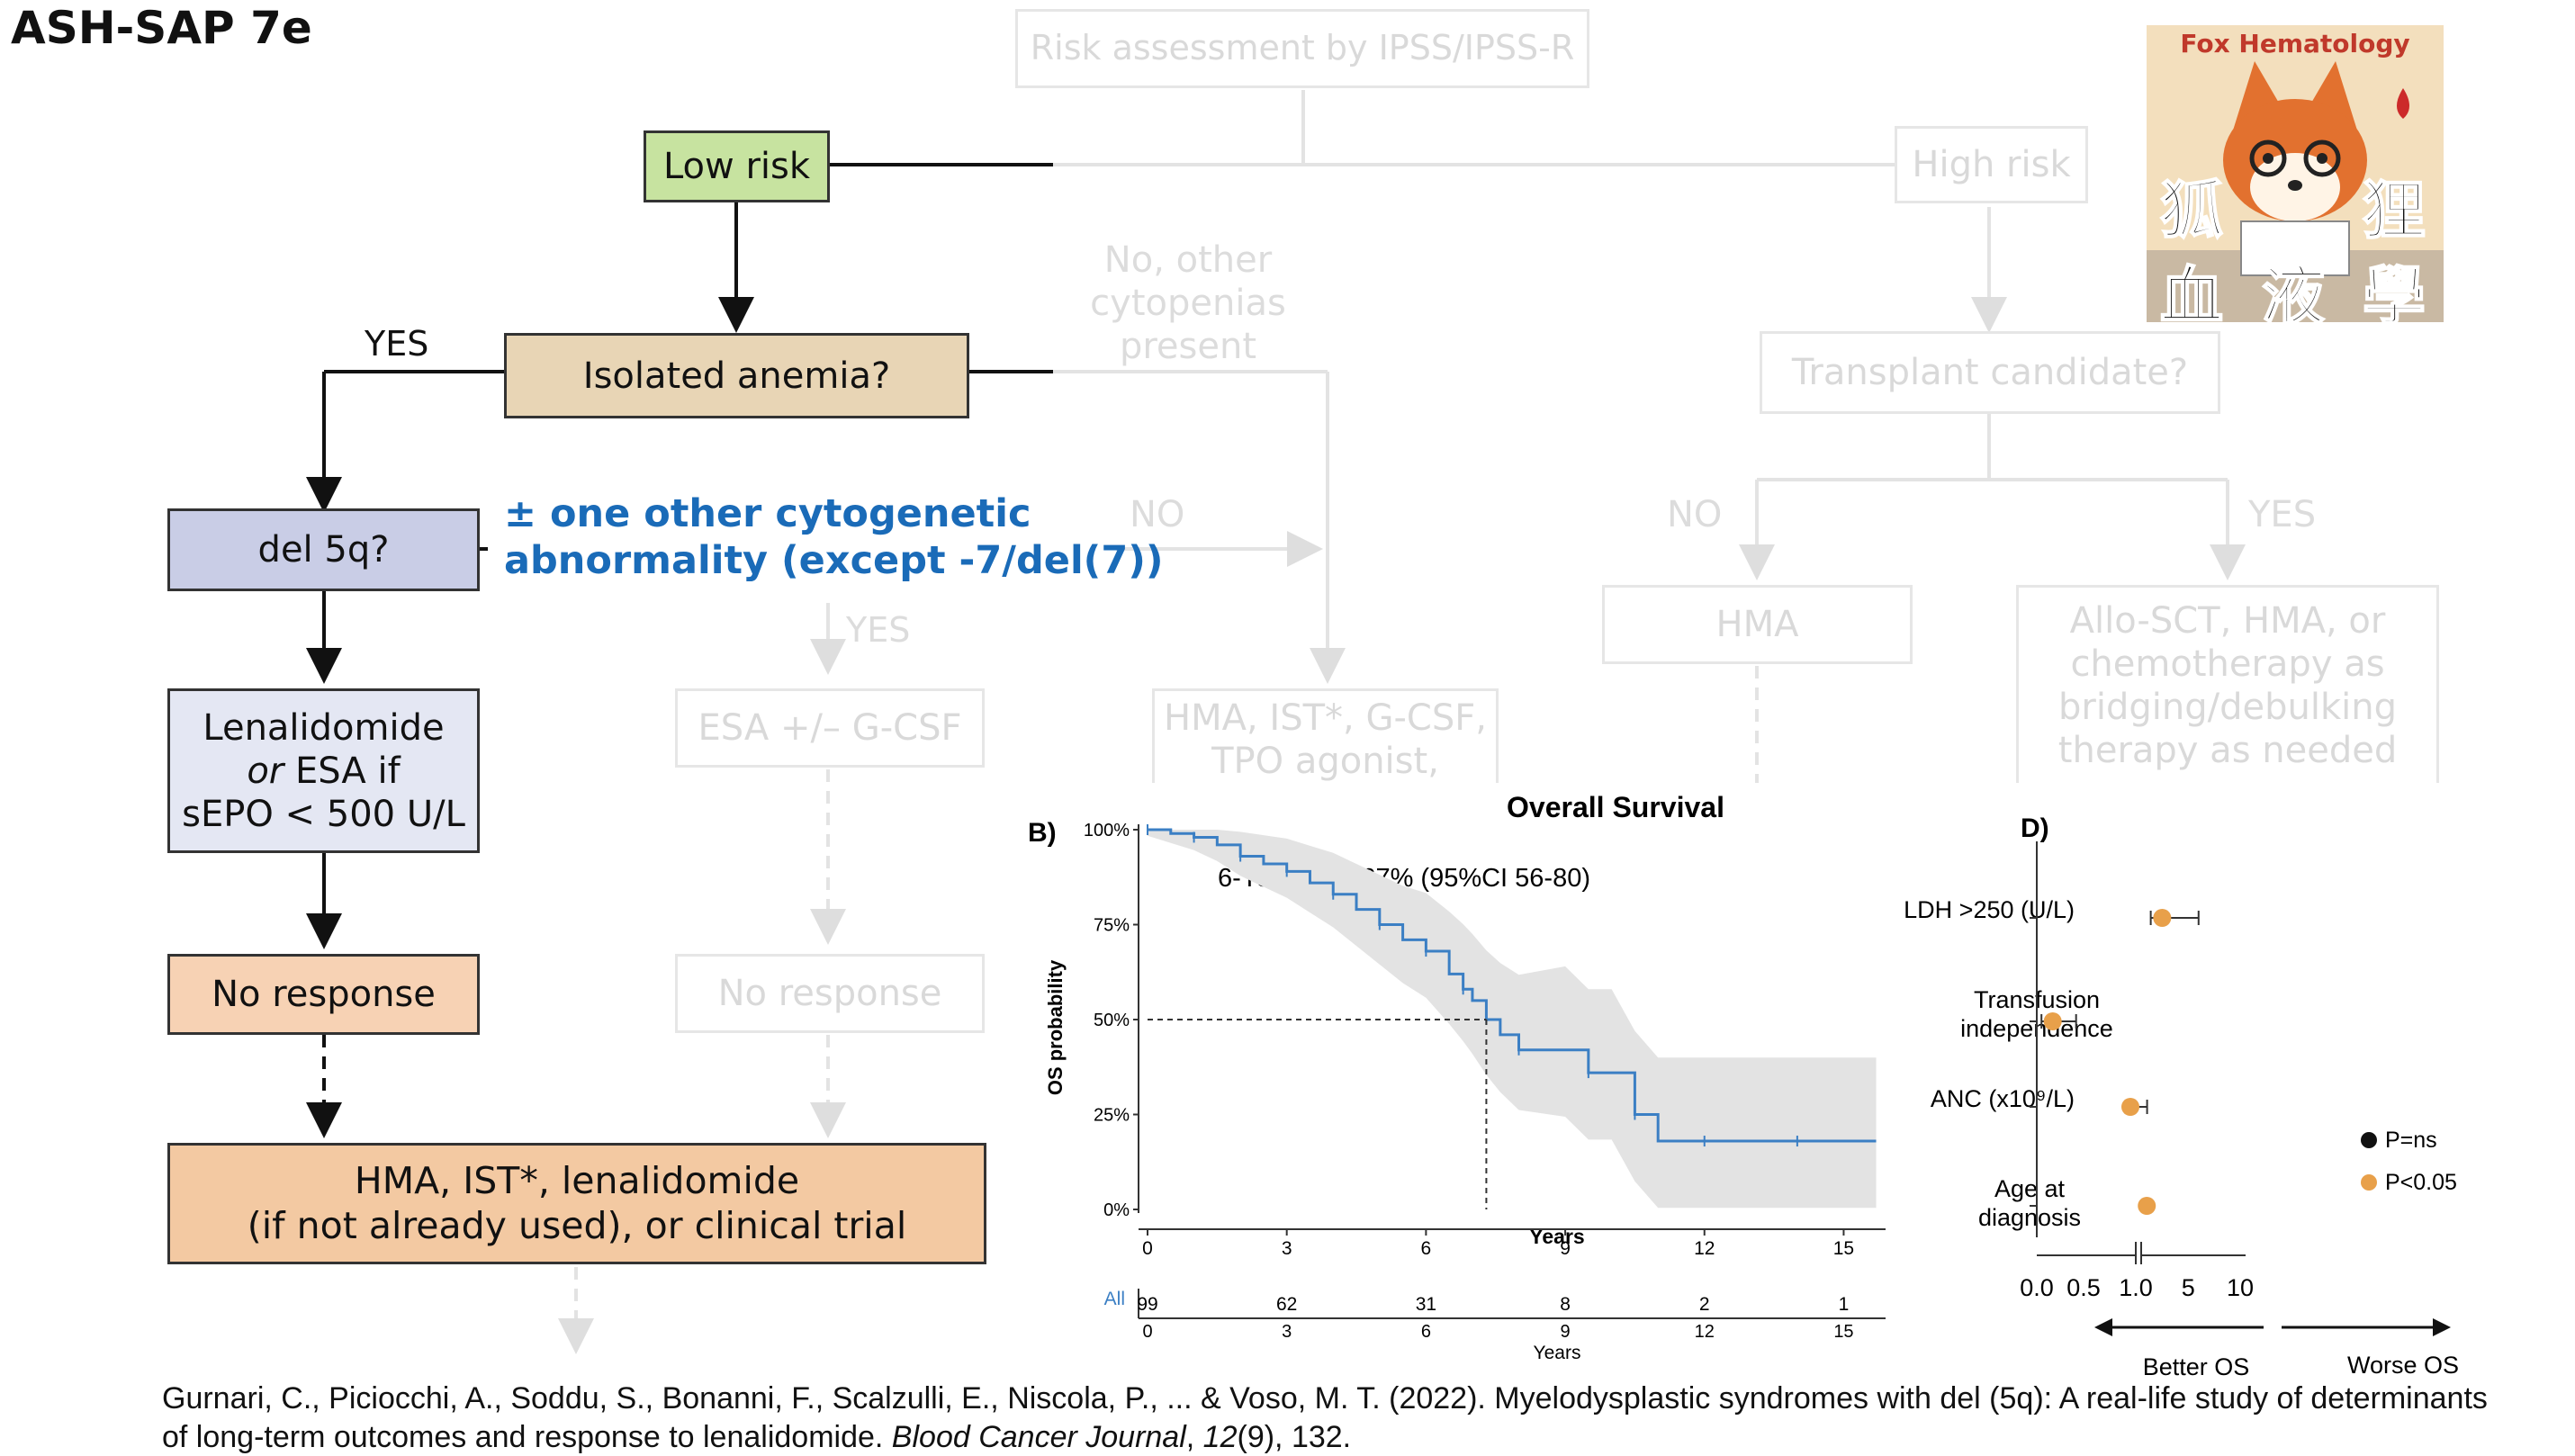 This screenshot has height=1456, width=2575. What do you see at coordinates (2442, 1327) in the screenshot?
I see `forest-worse-arrowhead` at bounding box center [2442, 1327].